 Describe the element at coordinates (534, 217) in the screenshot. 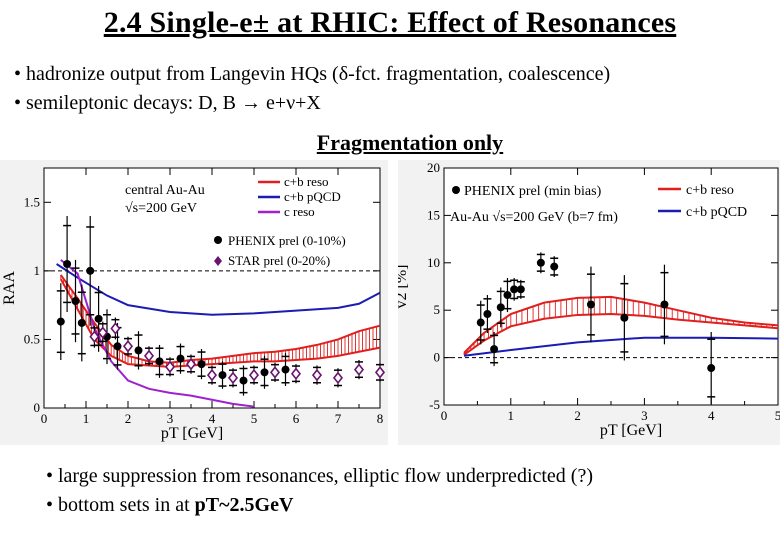

I see `chart-annotation: Au-Au √s=200 GeV (b=7 fm)` at that location.